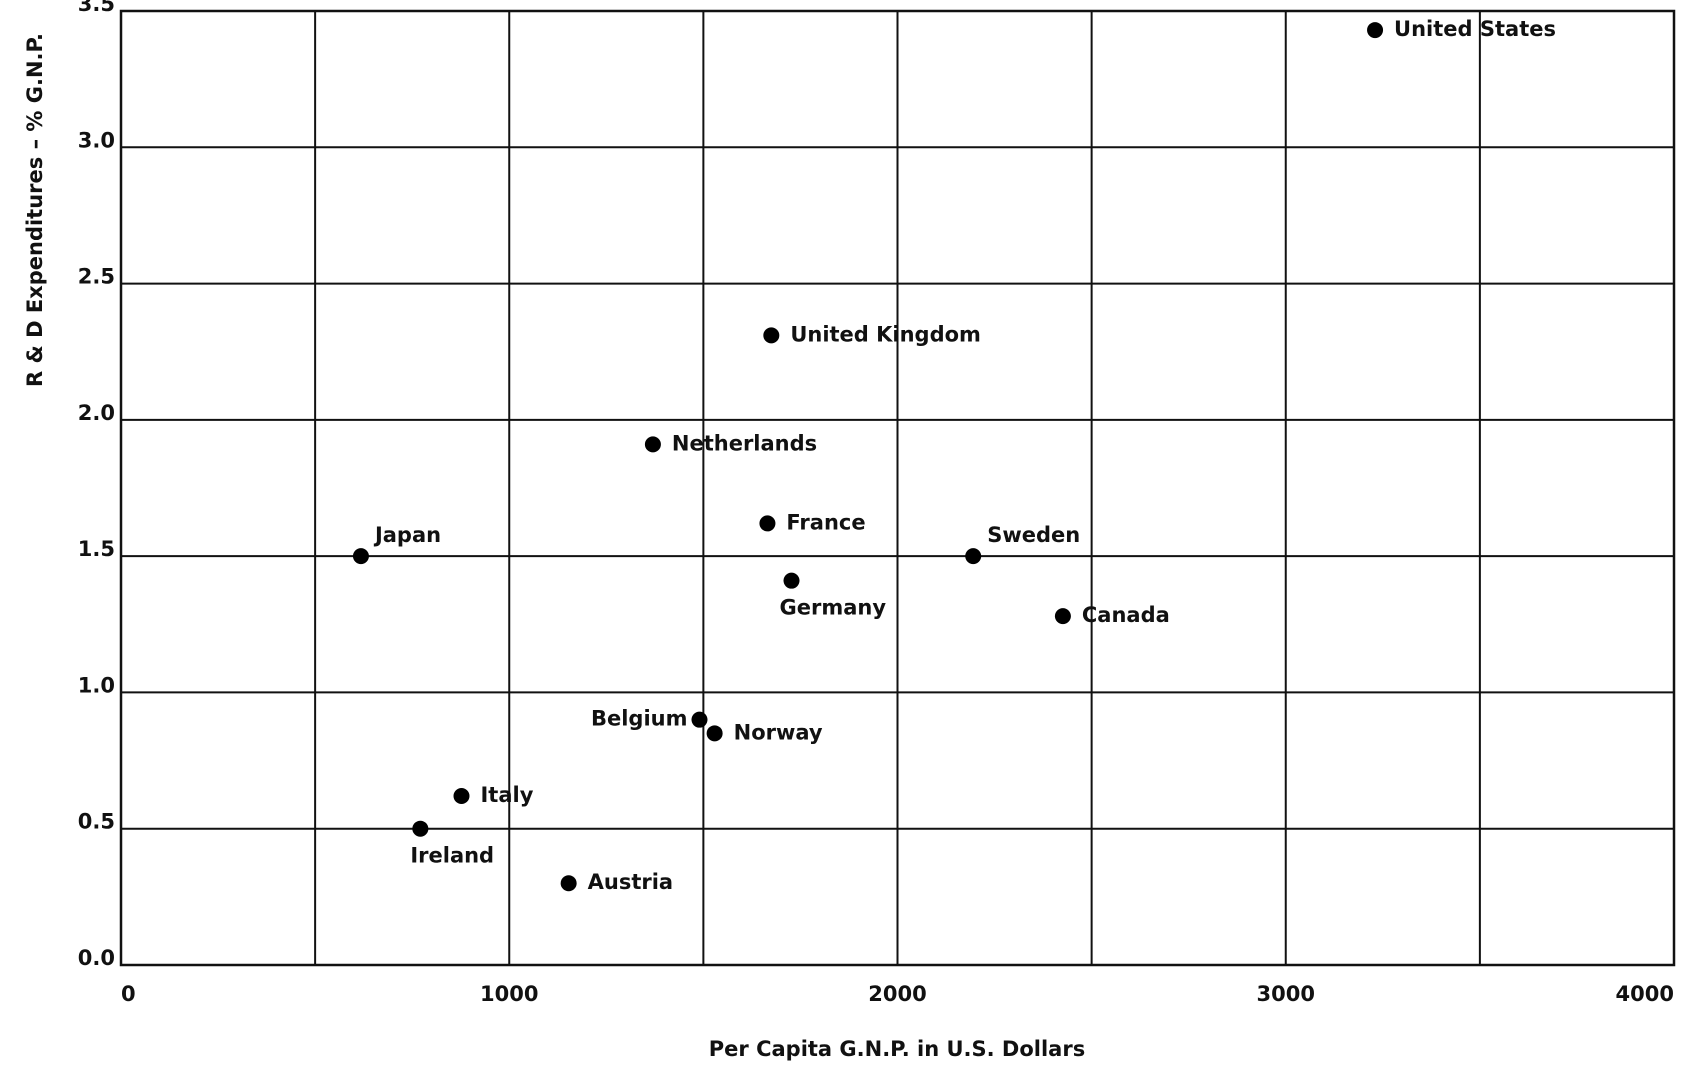 The width and height of the screenshot is (1687, 1065). What do you see at coordinates (630, 882) in the screenshot?
I see `point-label: Austria` at bounding box center [630, 882].